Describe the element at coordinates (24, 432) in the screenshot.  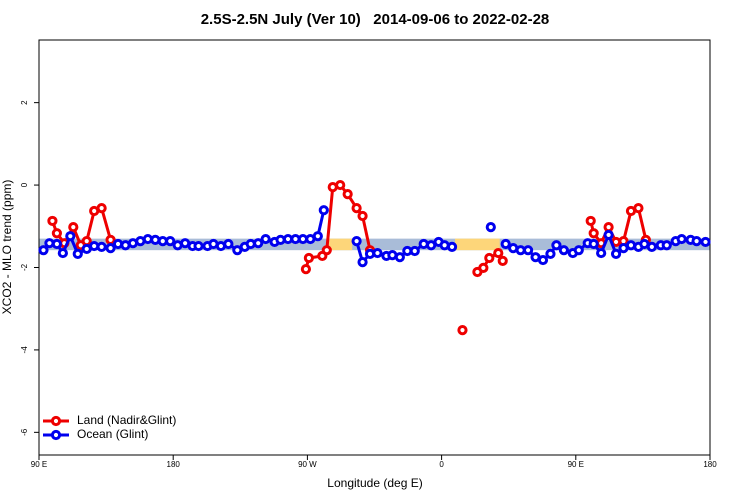
I see `y-tick-label: -6` at that location.